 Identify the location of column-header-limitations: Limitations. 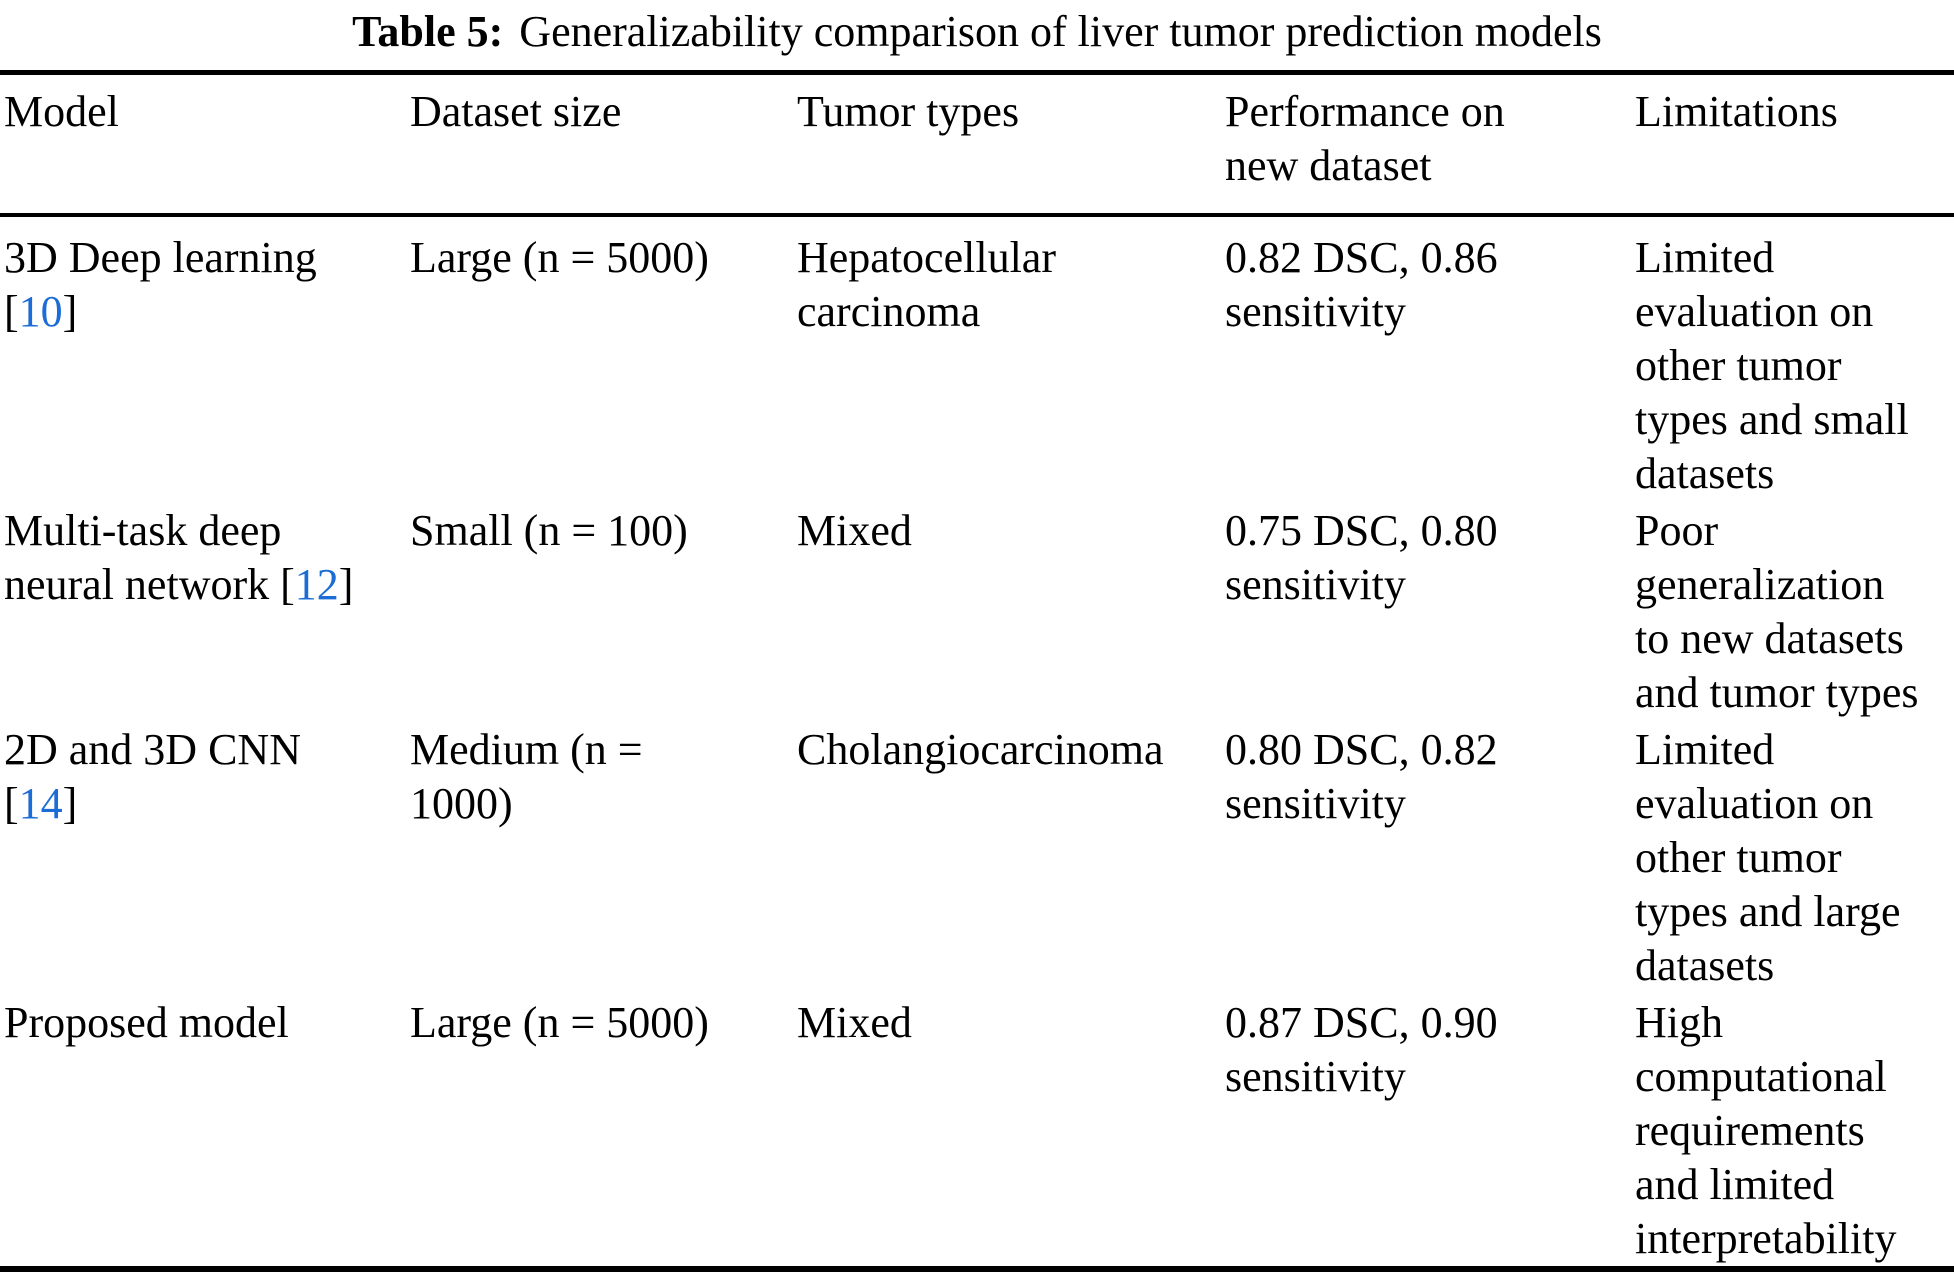
(1794, 144).